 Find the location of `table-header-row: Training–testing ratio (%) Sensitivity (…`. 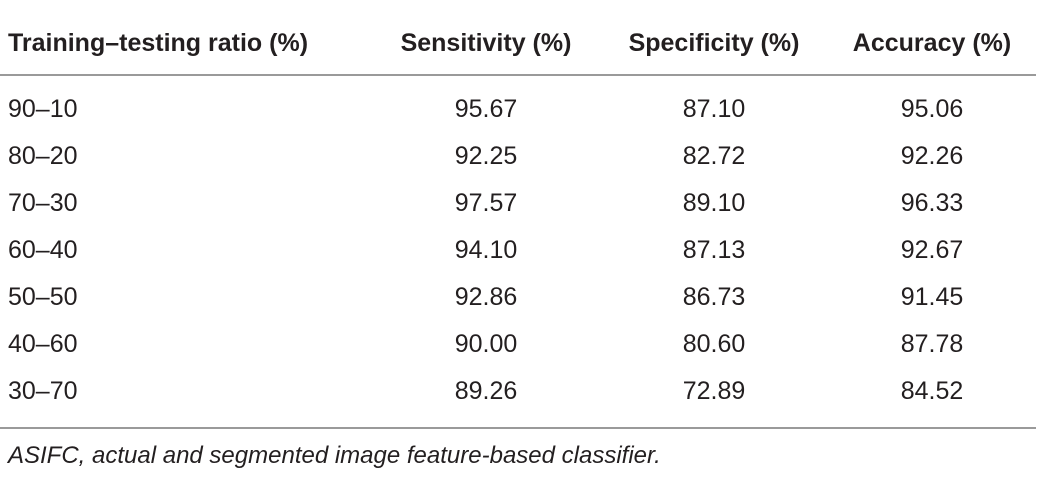

table-header-row: Training–testing ratio (%) Sensitivity (… is located at coordinates (518, 44).